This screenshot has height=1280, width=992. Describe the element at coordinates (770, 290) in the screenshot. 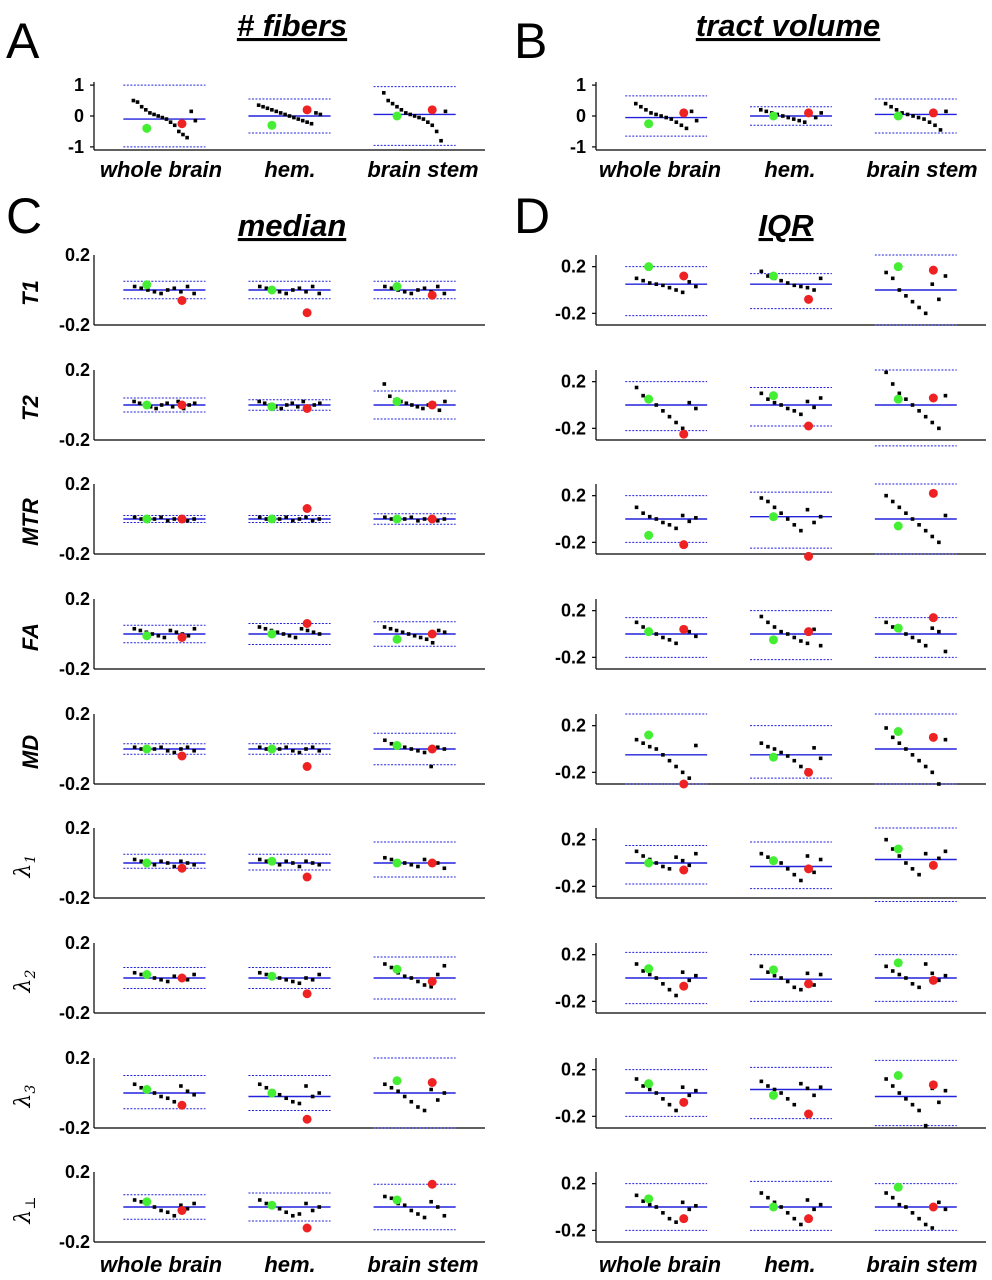

I see `subplot-D-T1: 0.2 -0.2` at that location.